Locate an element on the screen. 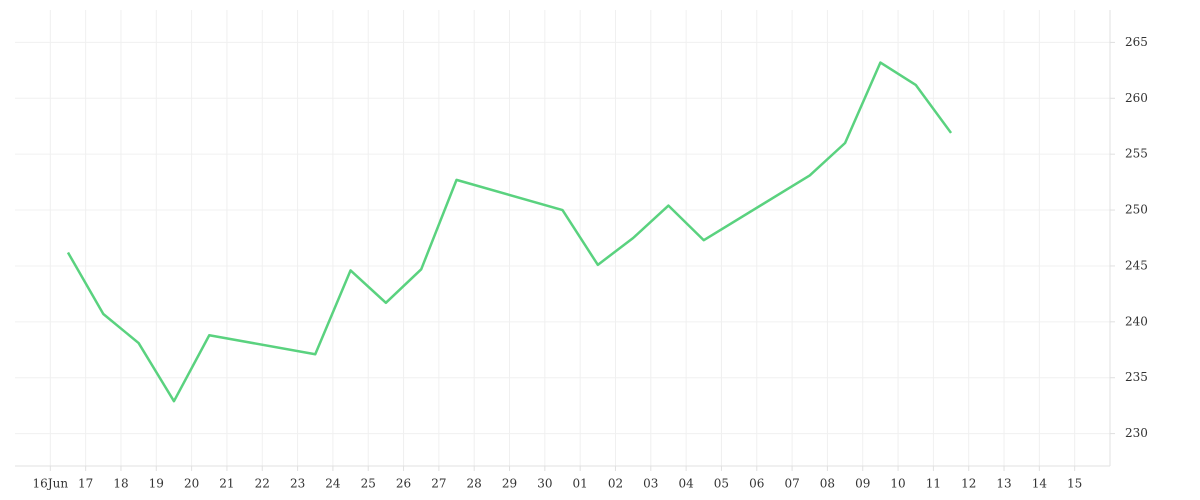  x-tick-label: 26 is located at coordinates (403, 484).